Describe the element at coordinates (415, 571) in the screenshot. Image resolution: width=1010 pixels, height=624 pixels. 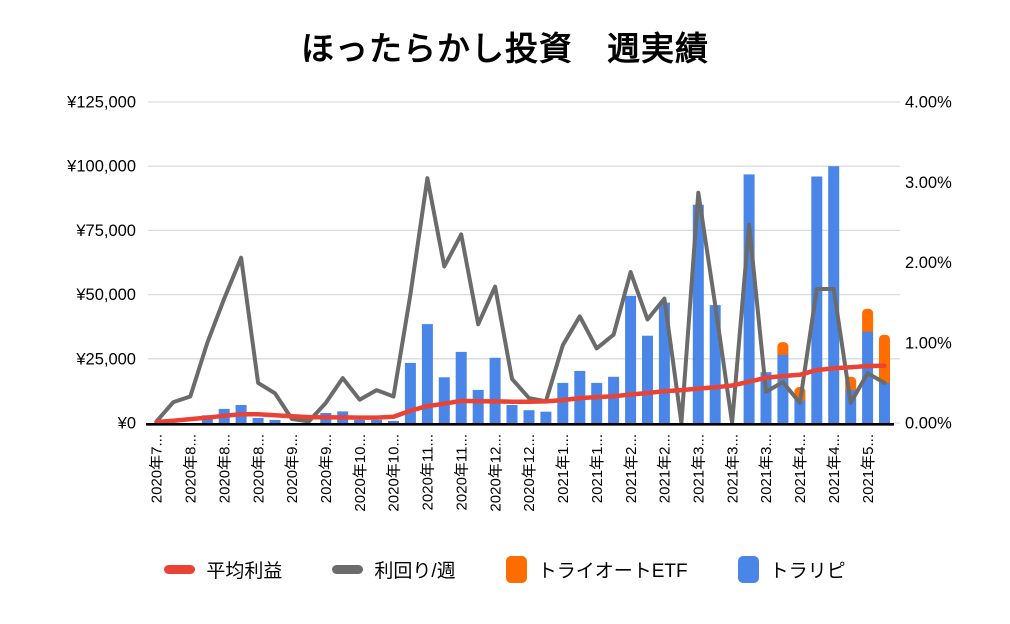
I see `legend-label: 利回り/週` at that location.